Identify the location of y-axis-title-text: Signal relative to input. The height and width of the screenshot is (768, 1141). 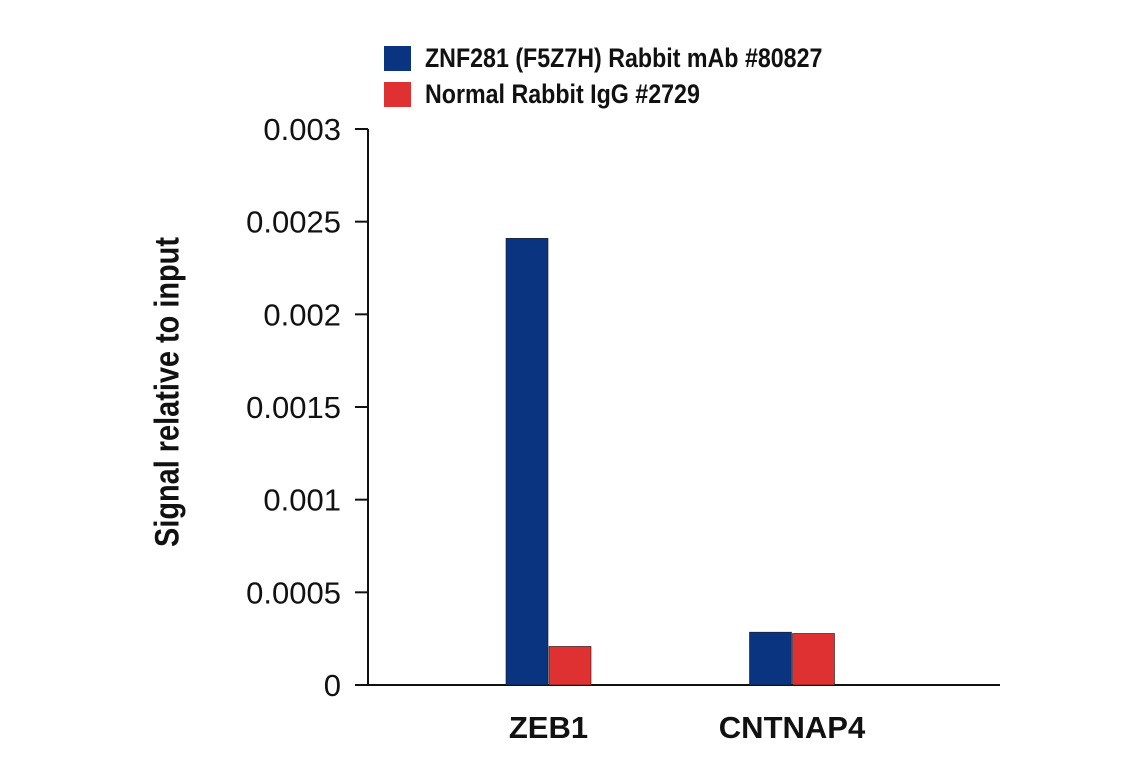
(167, 392).